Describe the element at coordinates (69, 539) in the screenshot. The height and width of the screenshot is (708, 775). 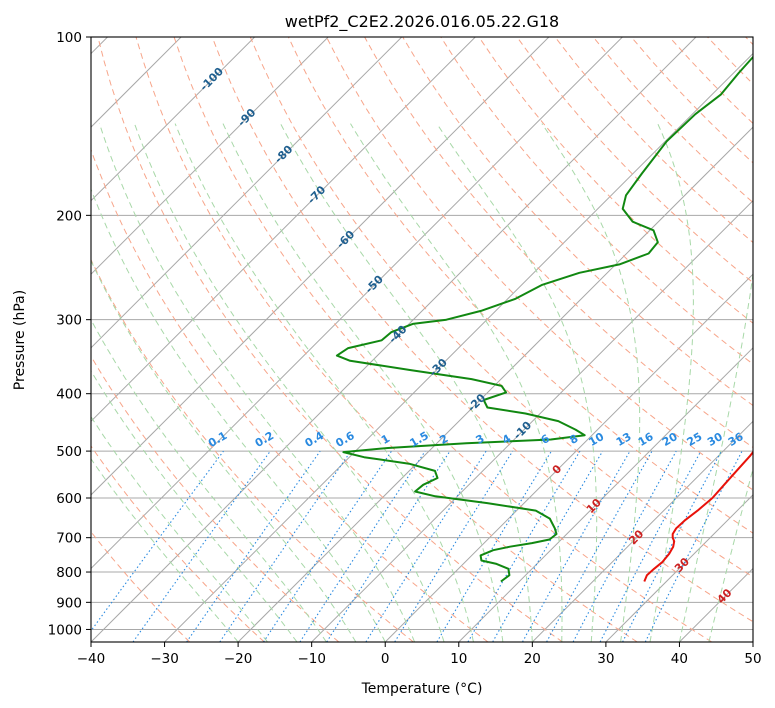
I see `y-tick-label: 700` at that location.